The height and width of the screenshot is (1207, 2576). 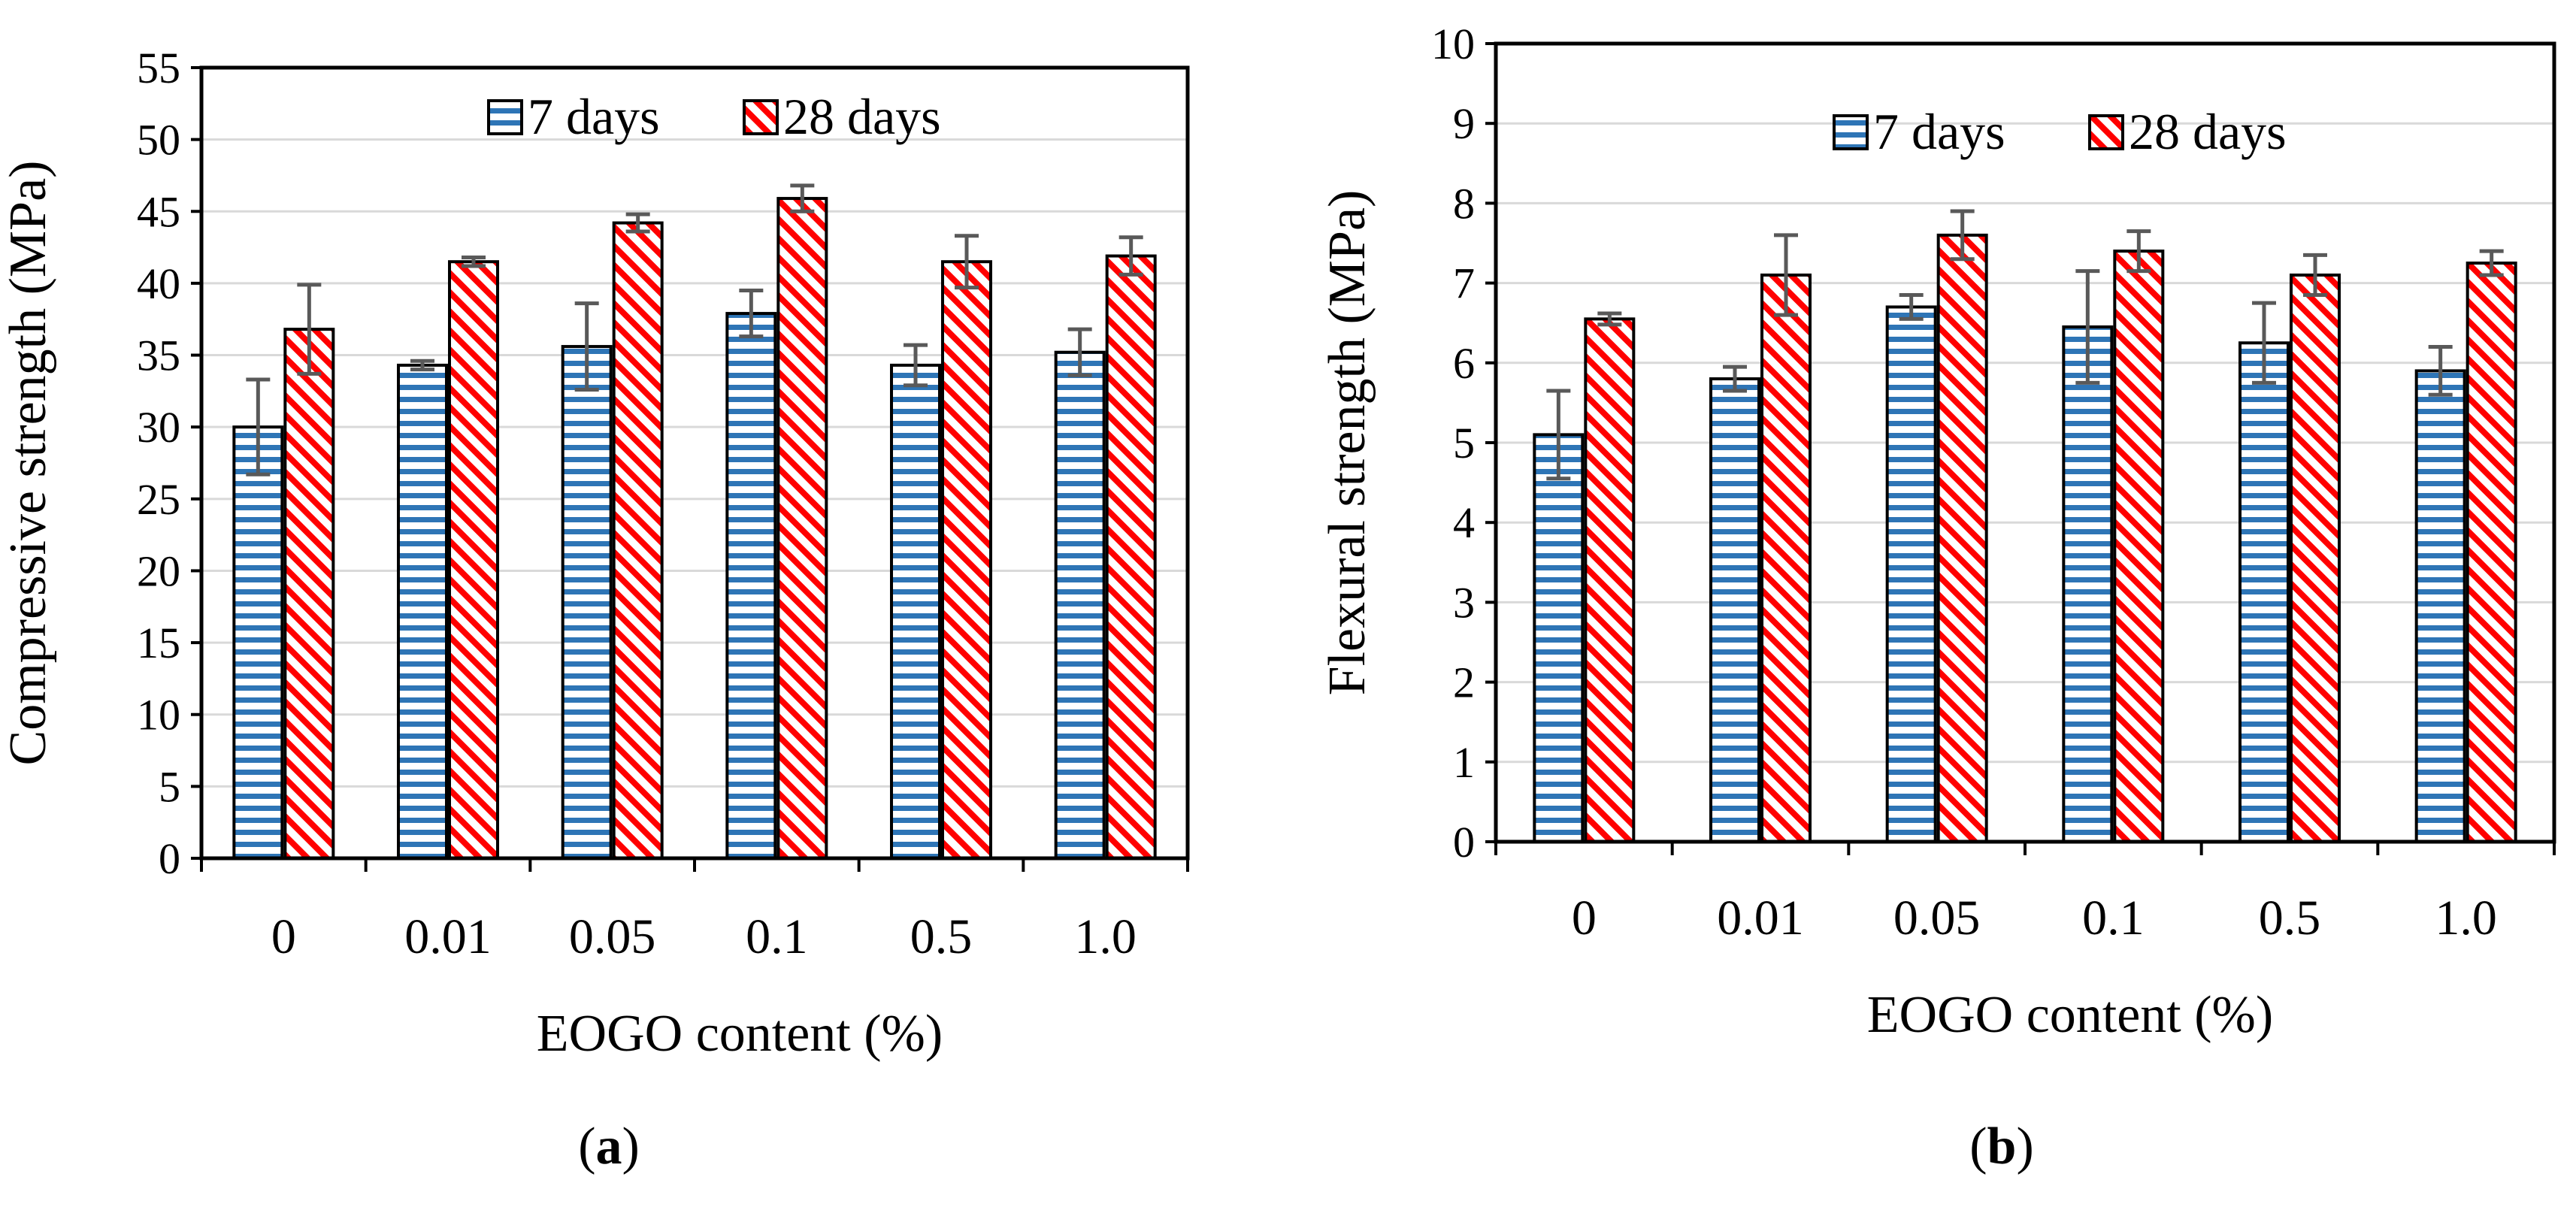 I want to click on y-tick-label: 30, so click(x=158, y=427).